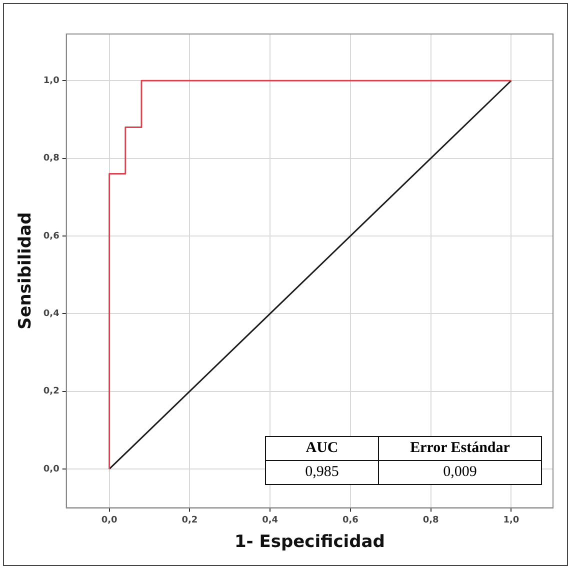  I want to click on annotation: 0,985, so click(322, 472).